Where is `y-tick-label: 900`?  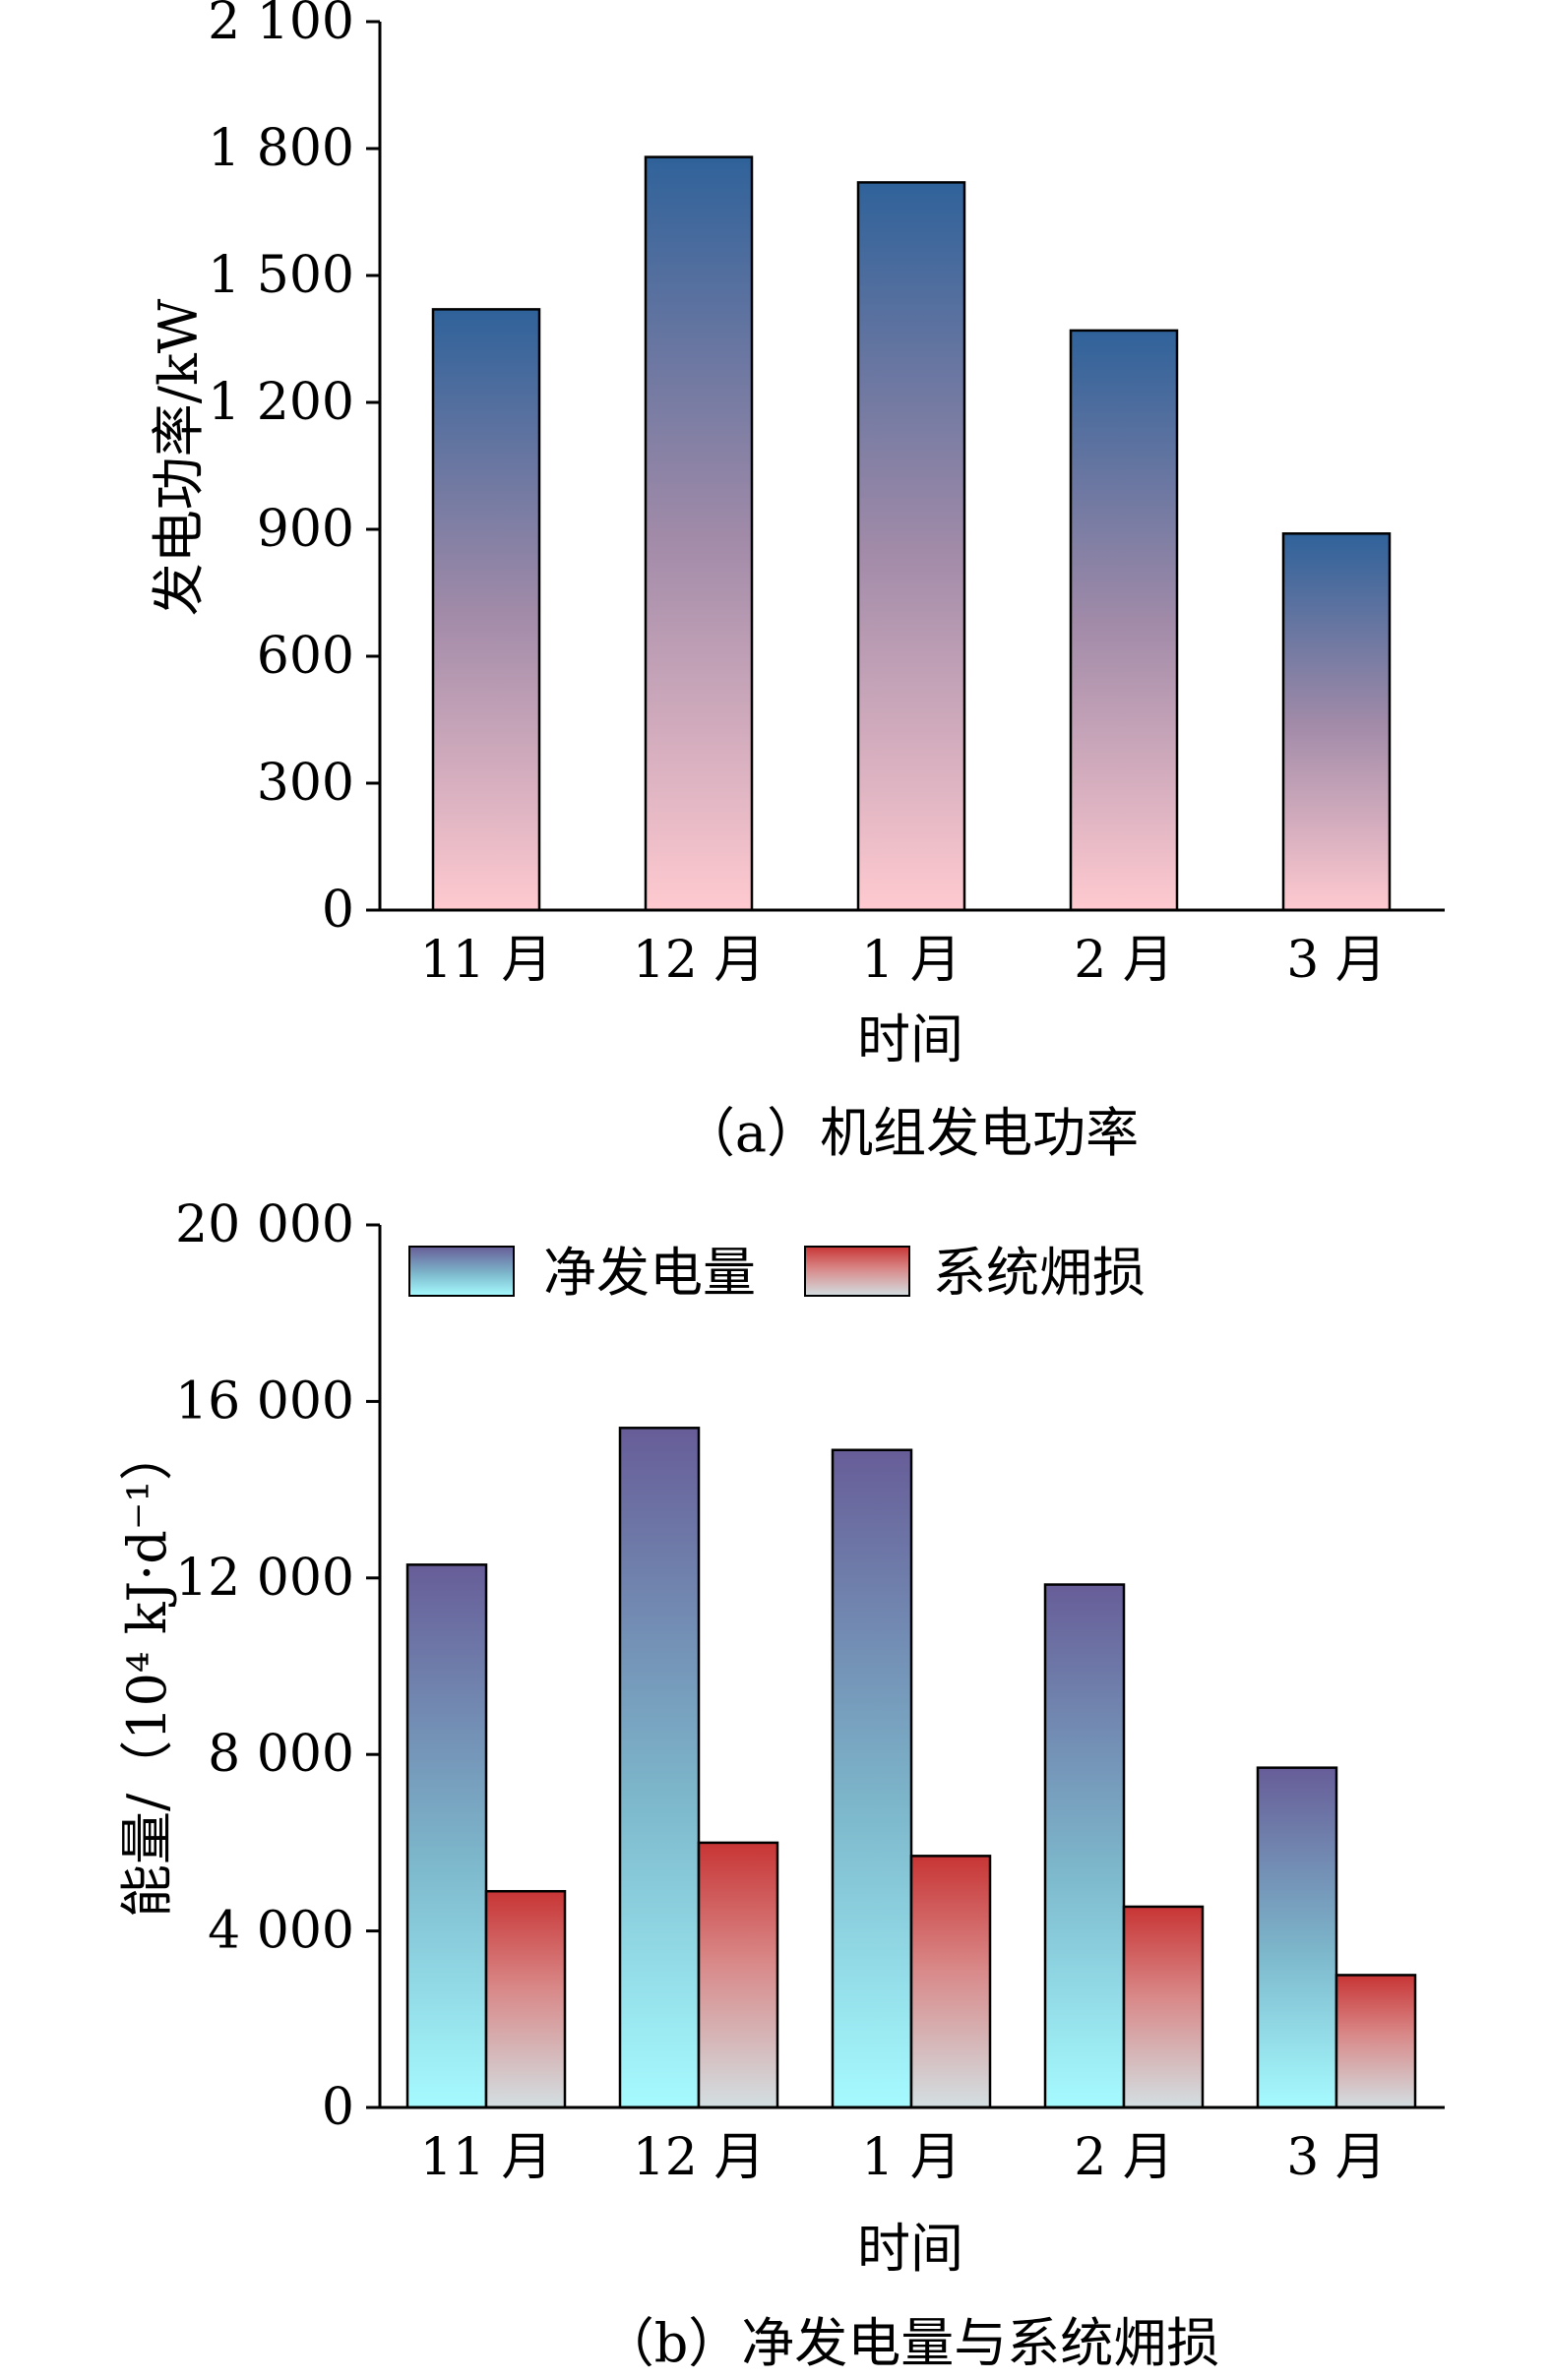 y-tick-label: 900 is located at coordinates (305, 529).